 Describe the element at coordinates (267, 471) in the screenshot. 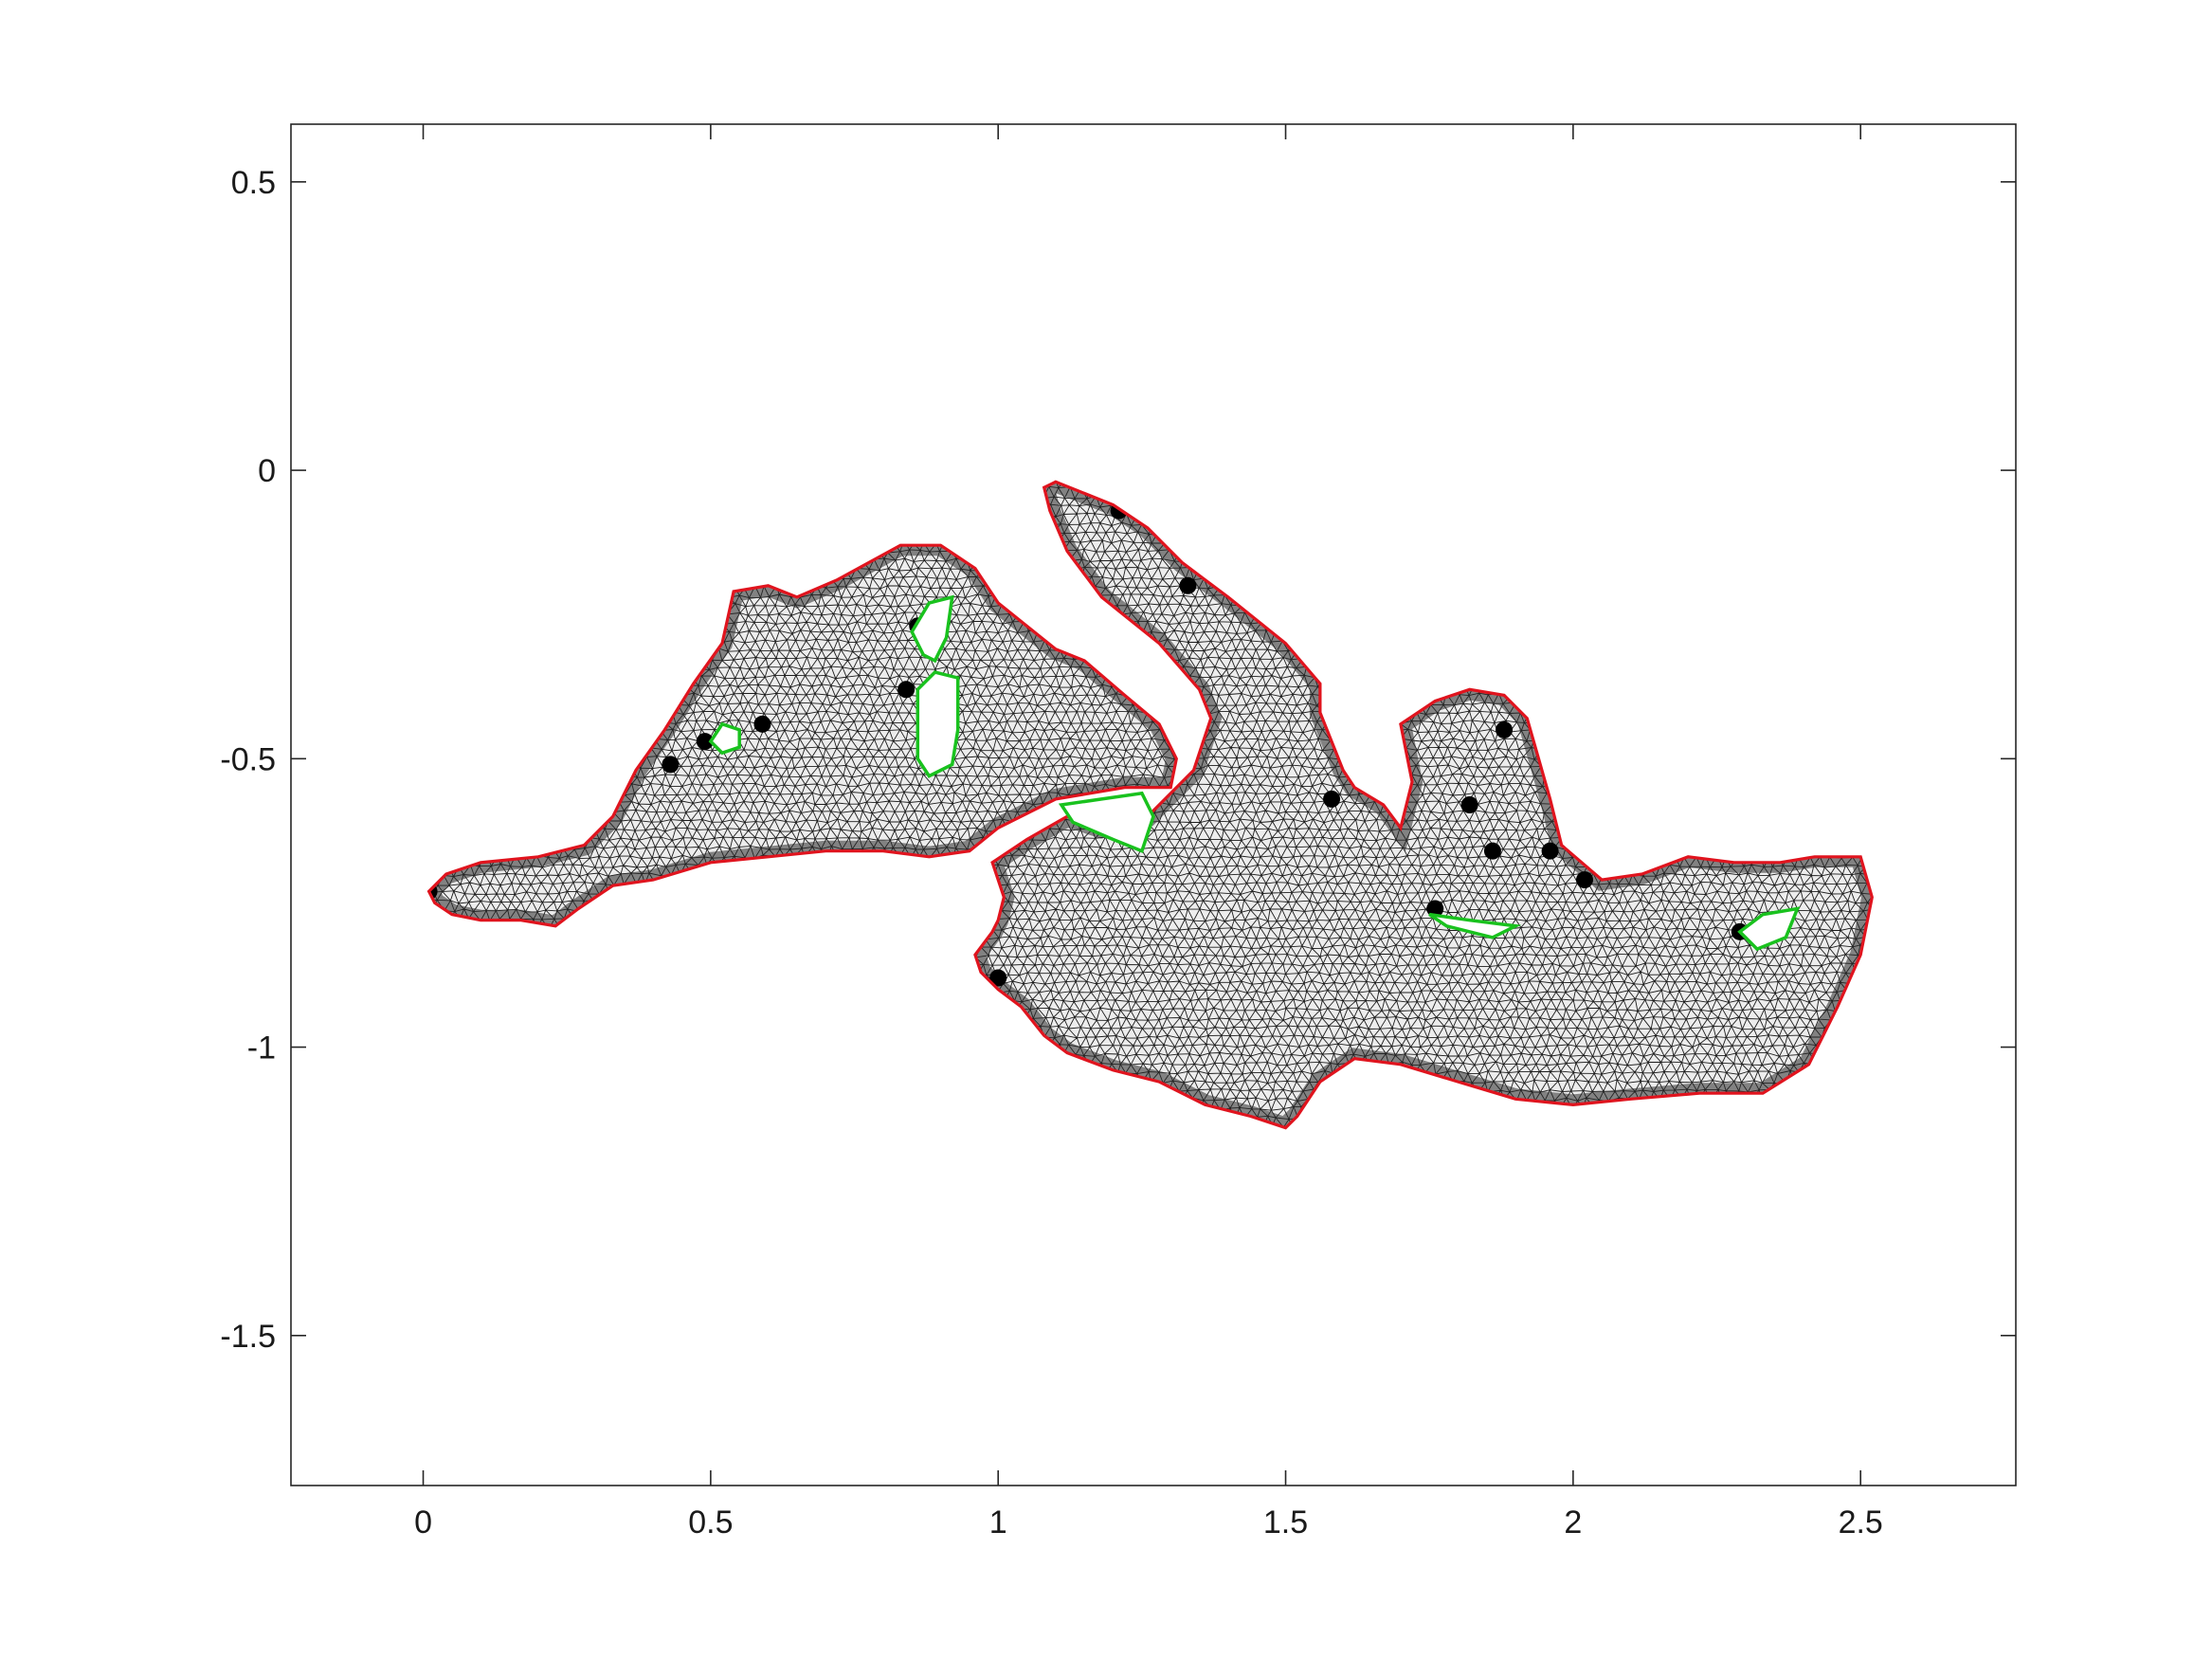

I see `y-tick-label: 0` at that location.